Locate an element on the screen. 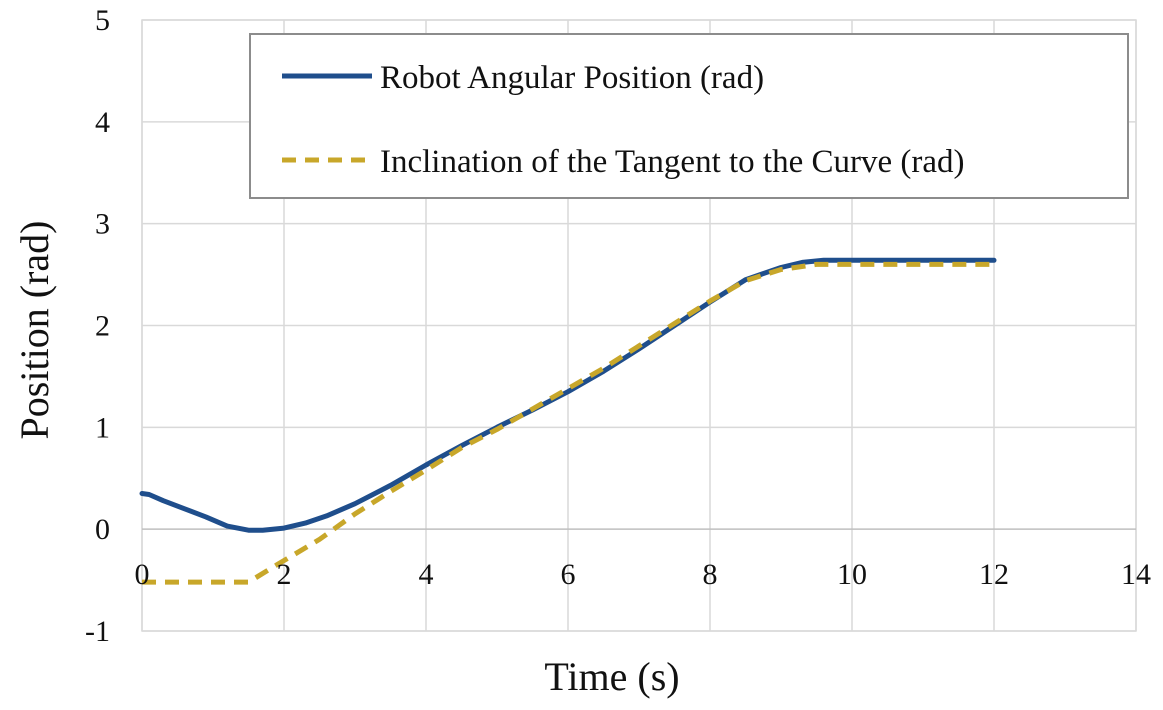 The height and width of the screenshot is (710, 1163). x-tick-label: 2 is located at coordinates (284, 574).